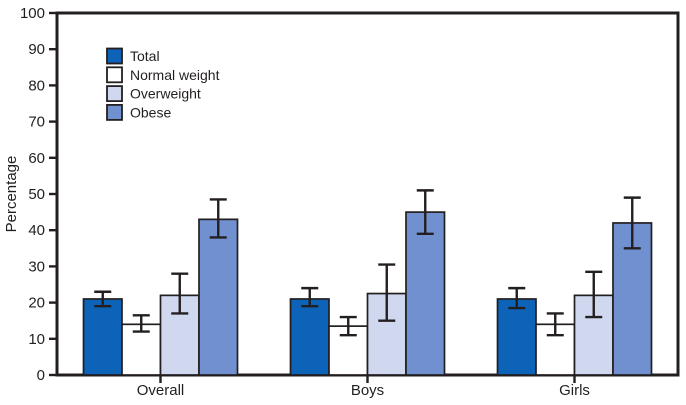 The height and width of the screenshot is (405, 686). Describe the element at coordinates (141, 349) in the screenshot. I see `bar-overall-normal-weight` at that location.